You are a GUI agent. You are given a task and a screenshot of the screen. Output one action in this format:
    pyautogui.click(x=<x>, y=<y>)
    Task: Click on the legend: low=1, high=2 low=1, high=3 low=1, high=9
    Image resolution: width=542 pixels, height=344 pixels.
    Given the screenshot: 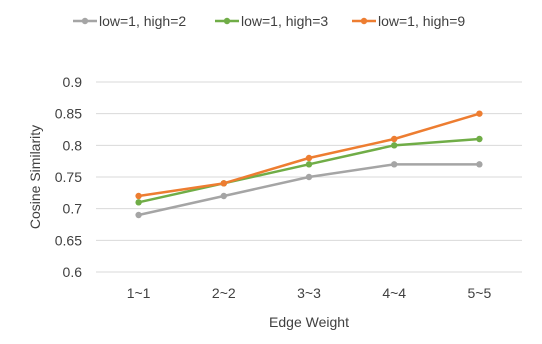 What is the action you would take?
    pyautogui.click(x=269, y=21)
    